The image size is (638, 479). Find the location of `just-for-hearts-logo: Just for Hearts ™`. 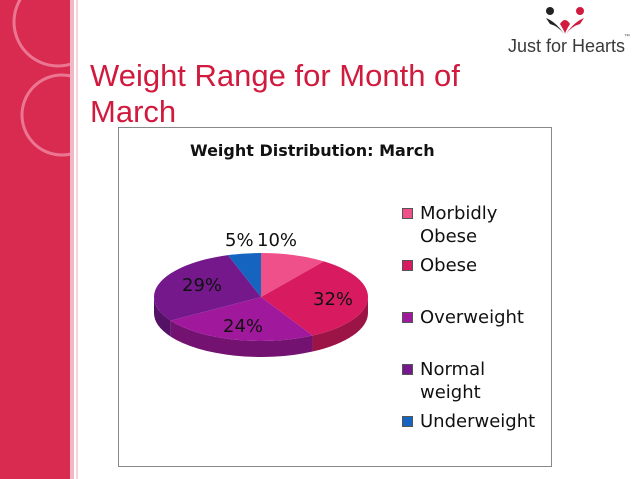

just-for-hearts-logo: Just for Hearts ™ is located at coordinates (569, 33).